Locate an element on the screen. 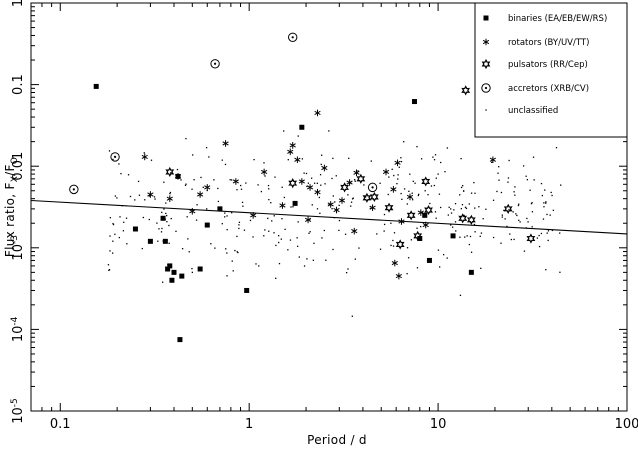 The image size is (638, 449). accretor-point-ring is located at coordinates (293, 37).